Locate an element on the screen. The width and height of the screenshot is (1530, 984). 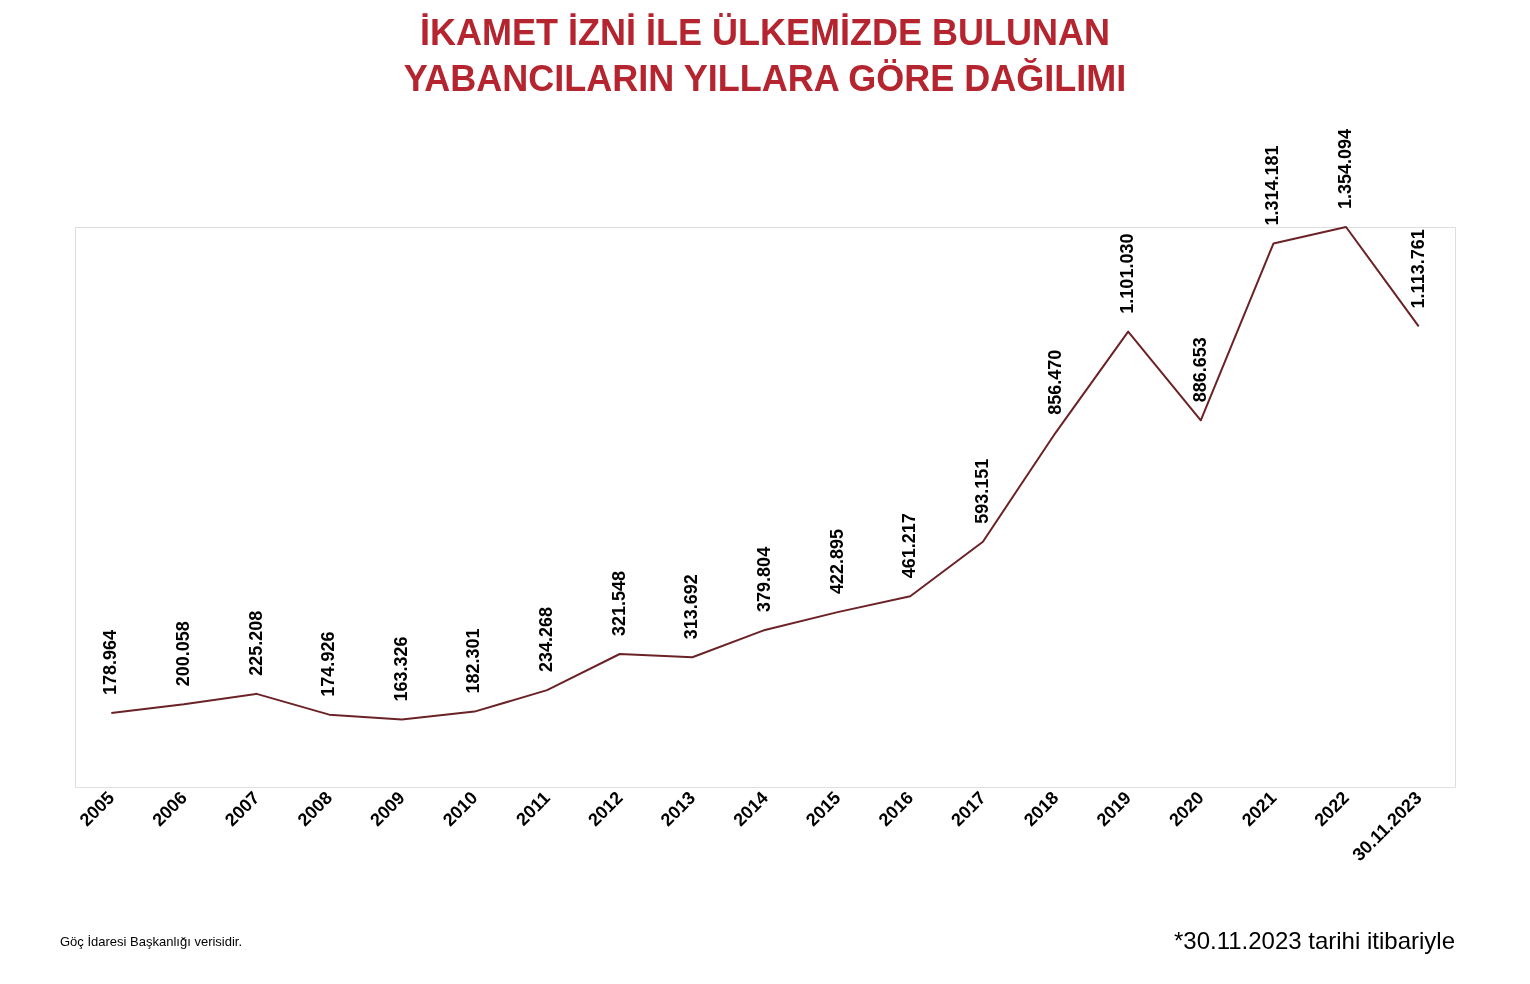
data-label: 1.101.030 is located at coordinates (1127, 273).